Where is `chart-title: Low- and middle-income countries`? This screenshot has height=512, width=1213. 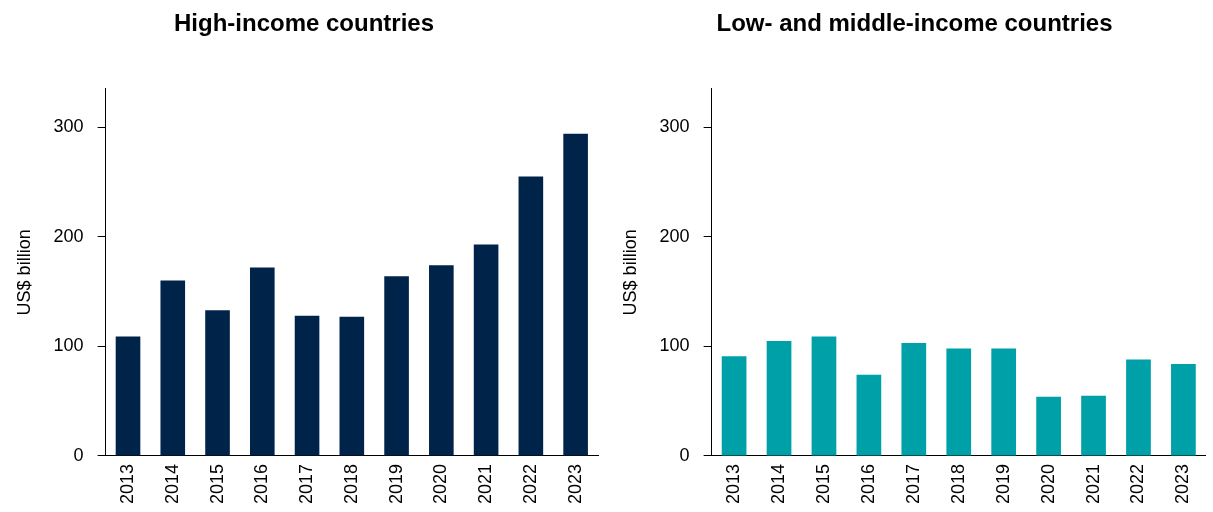 chart-title: Low- and middle-income countries is located at coordinates (914, 23).